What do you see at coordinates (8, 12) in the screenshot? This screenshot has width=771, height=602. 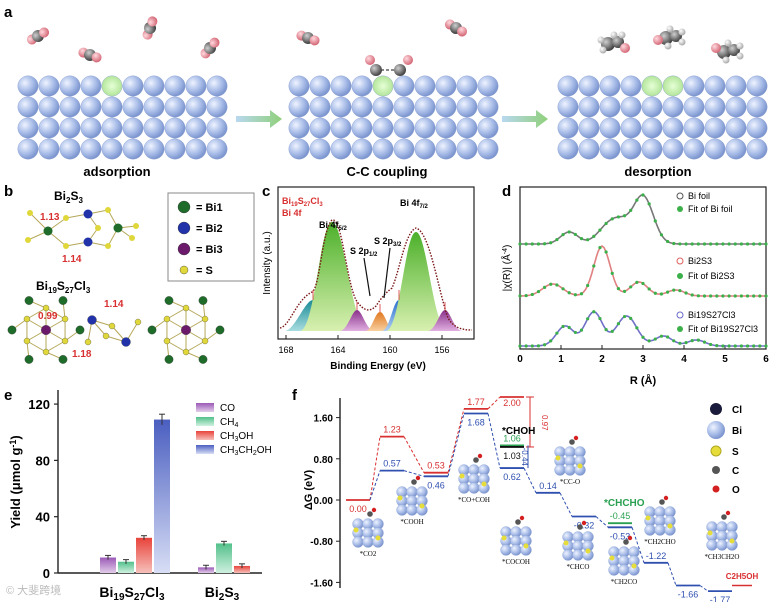 I see `panel-a-letter: a` at bounding box center [8, 12].